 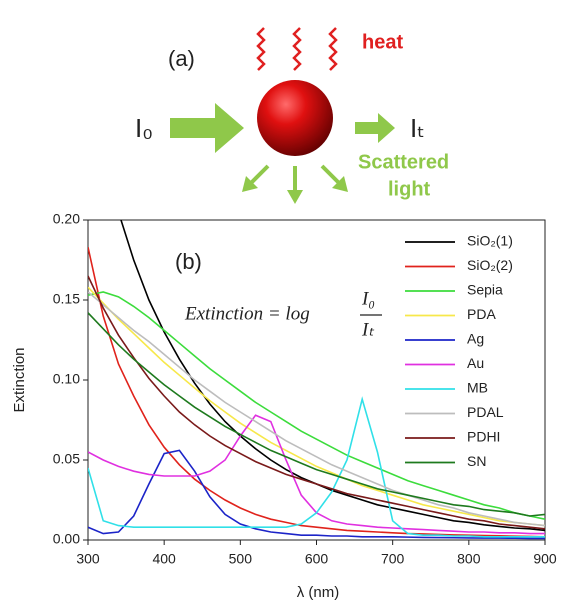 I want to click on legend-label: PDHI, so click(x=483, y=437).